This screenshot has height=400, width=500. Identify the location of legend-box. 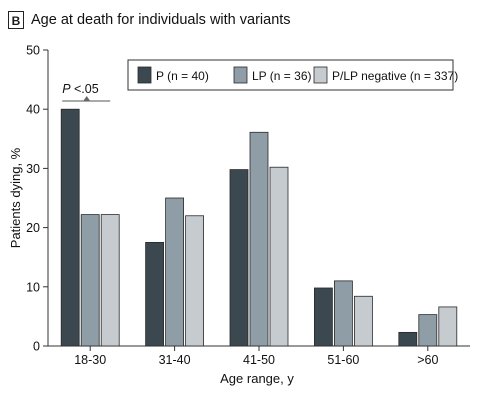
(290, 75).